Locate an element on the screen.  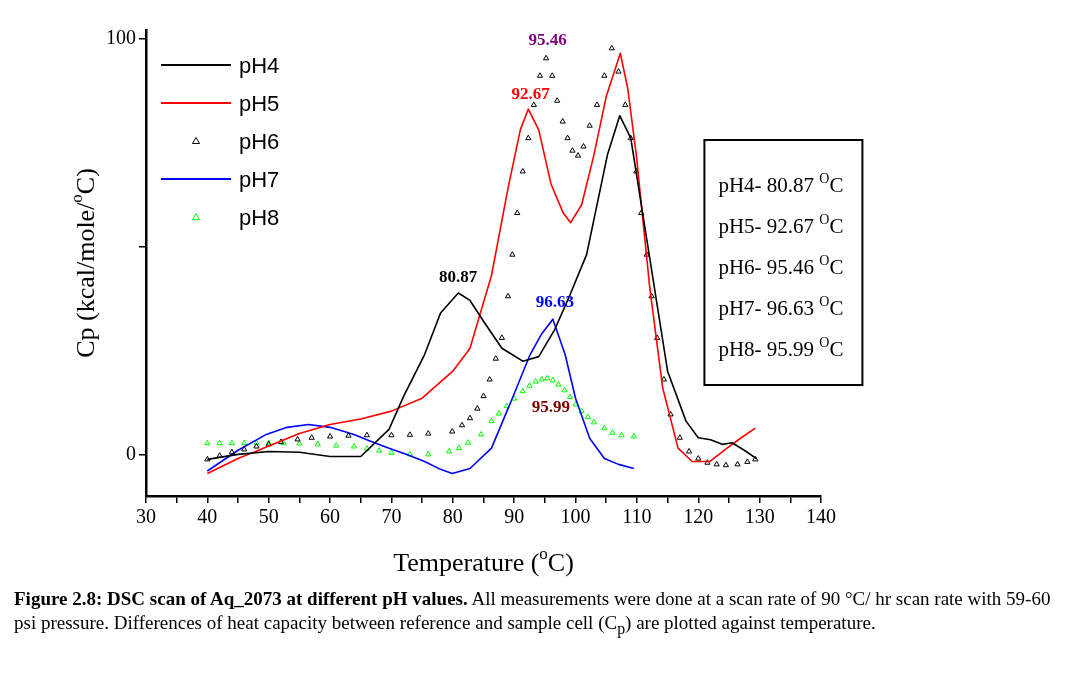
x-tick-label: 140 is located at coordinates (821, 516).